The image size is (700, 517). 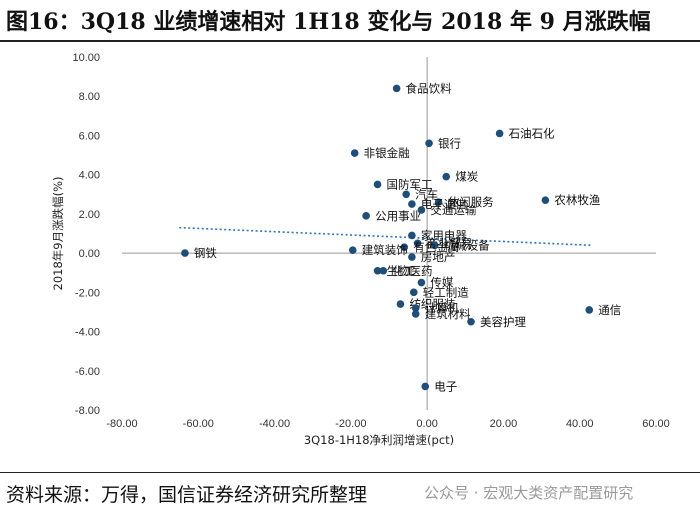 I want to click on point-label: 汽车, so click(x=426, y=194).